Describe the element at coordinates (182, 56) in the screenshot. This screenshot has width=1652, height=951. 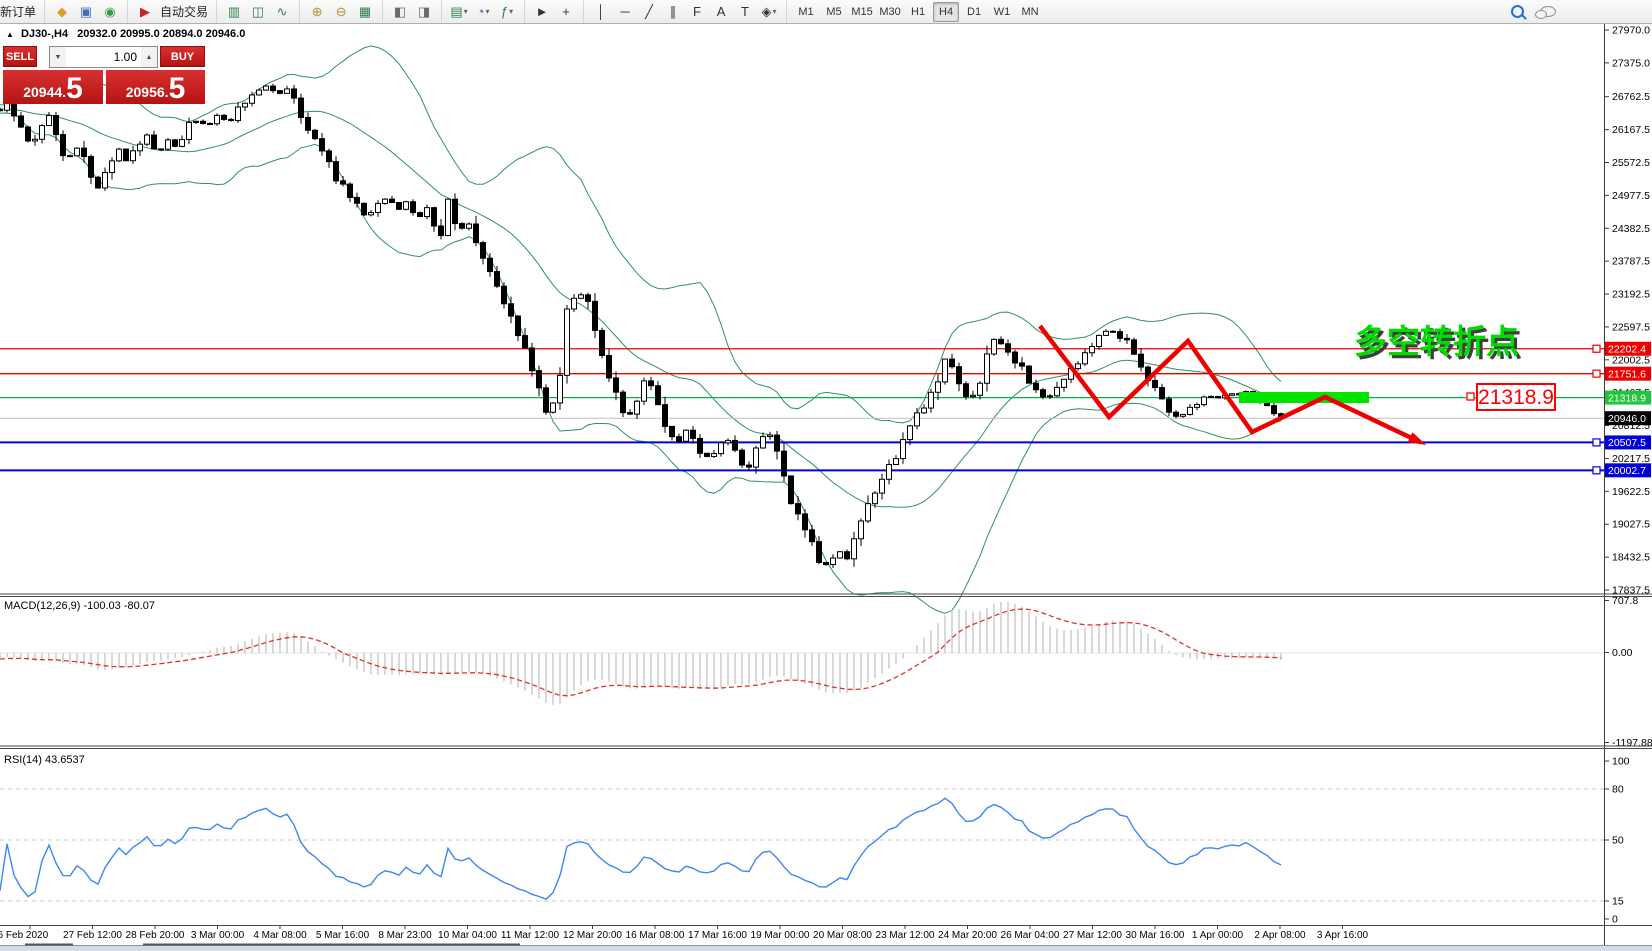
I see `buy-button: BUY` at that location.